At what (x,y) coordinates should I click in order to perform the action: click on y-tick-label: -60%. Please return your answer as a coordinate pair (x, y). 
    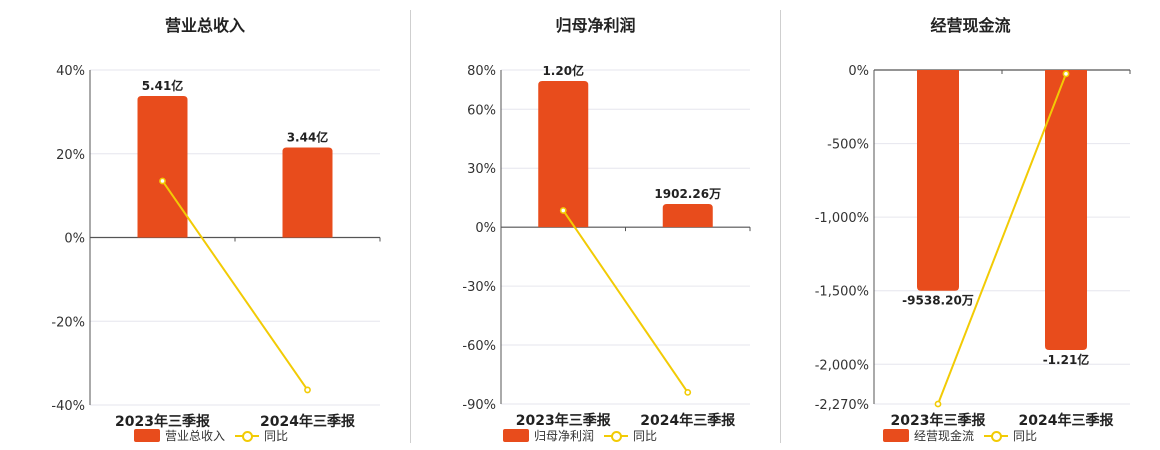
    Looking at the image, I should click on (479, 346).